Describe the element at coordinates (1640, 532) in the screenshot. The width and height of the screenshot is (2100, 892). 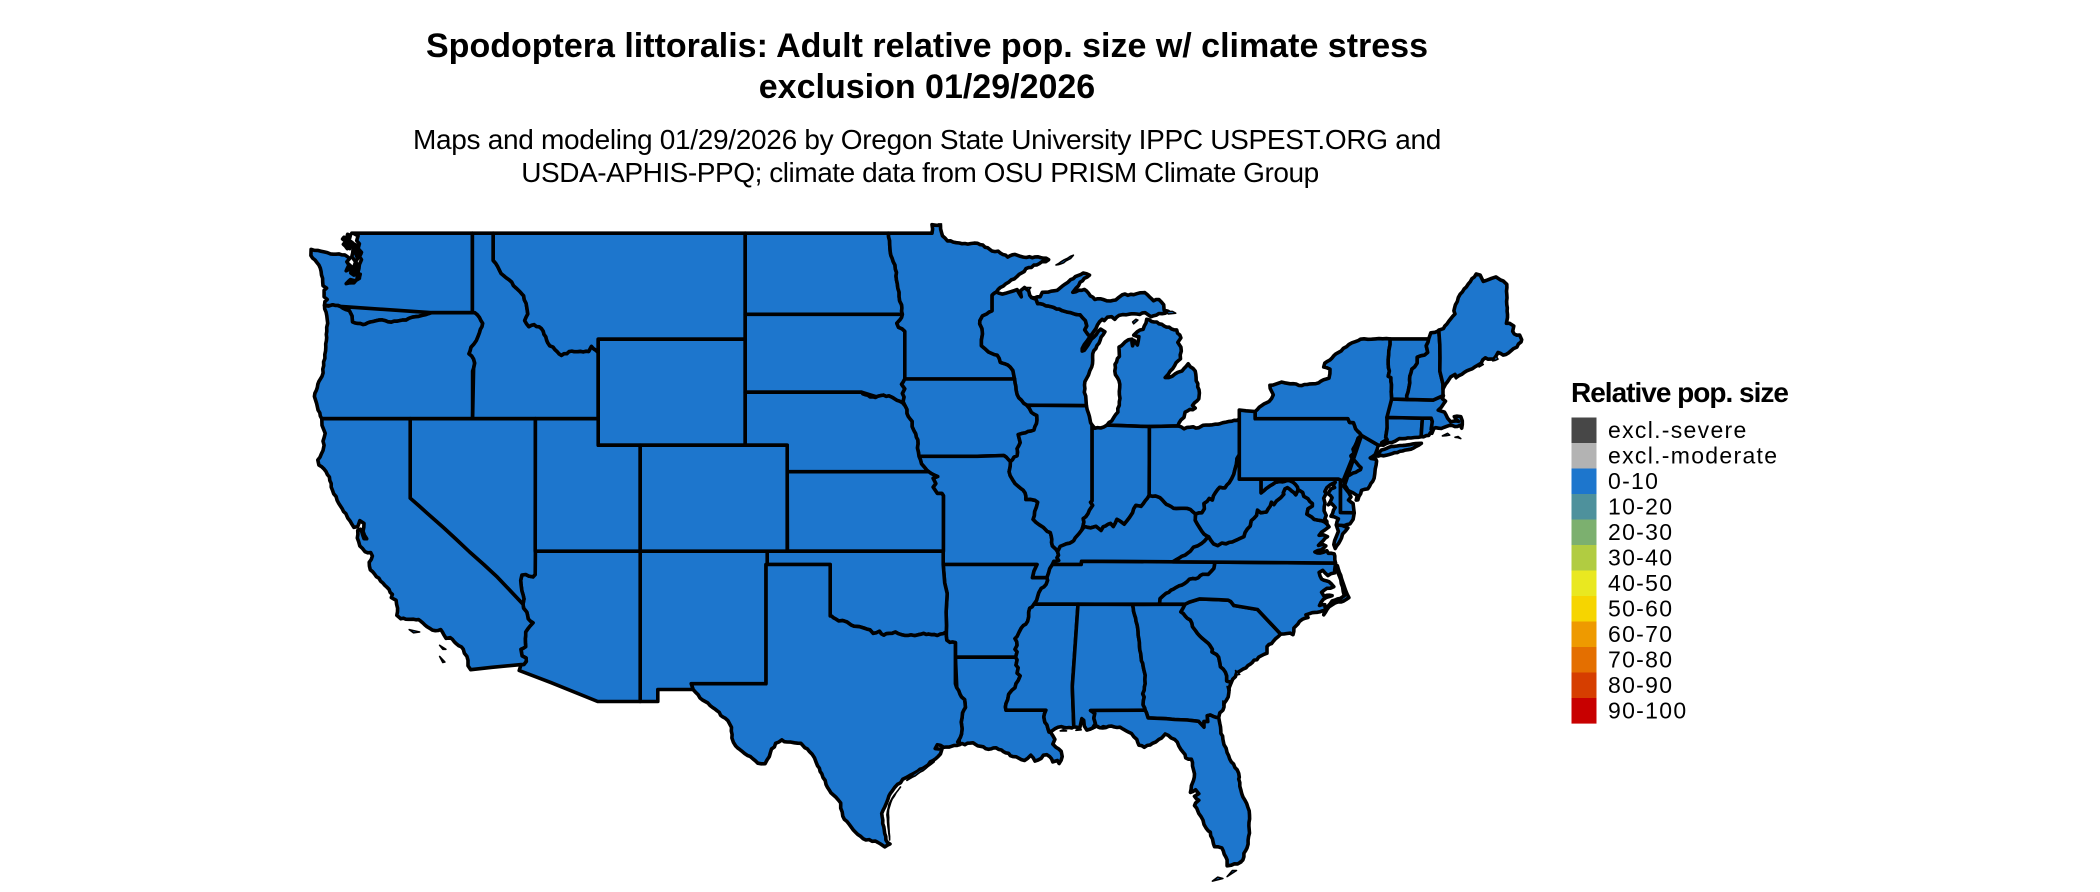
I see `svg-text: 20-30` at that location.